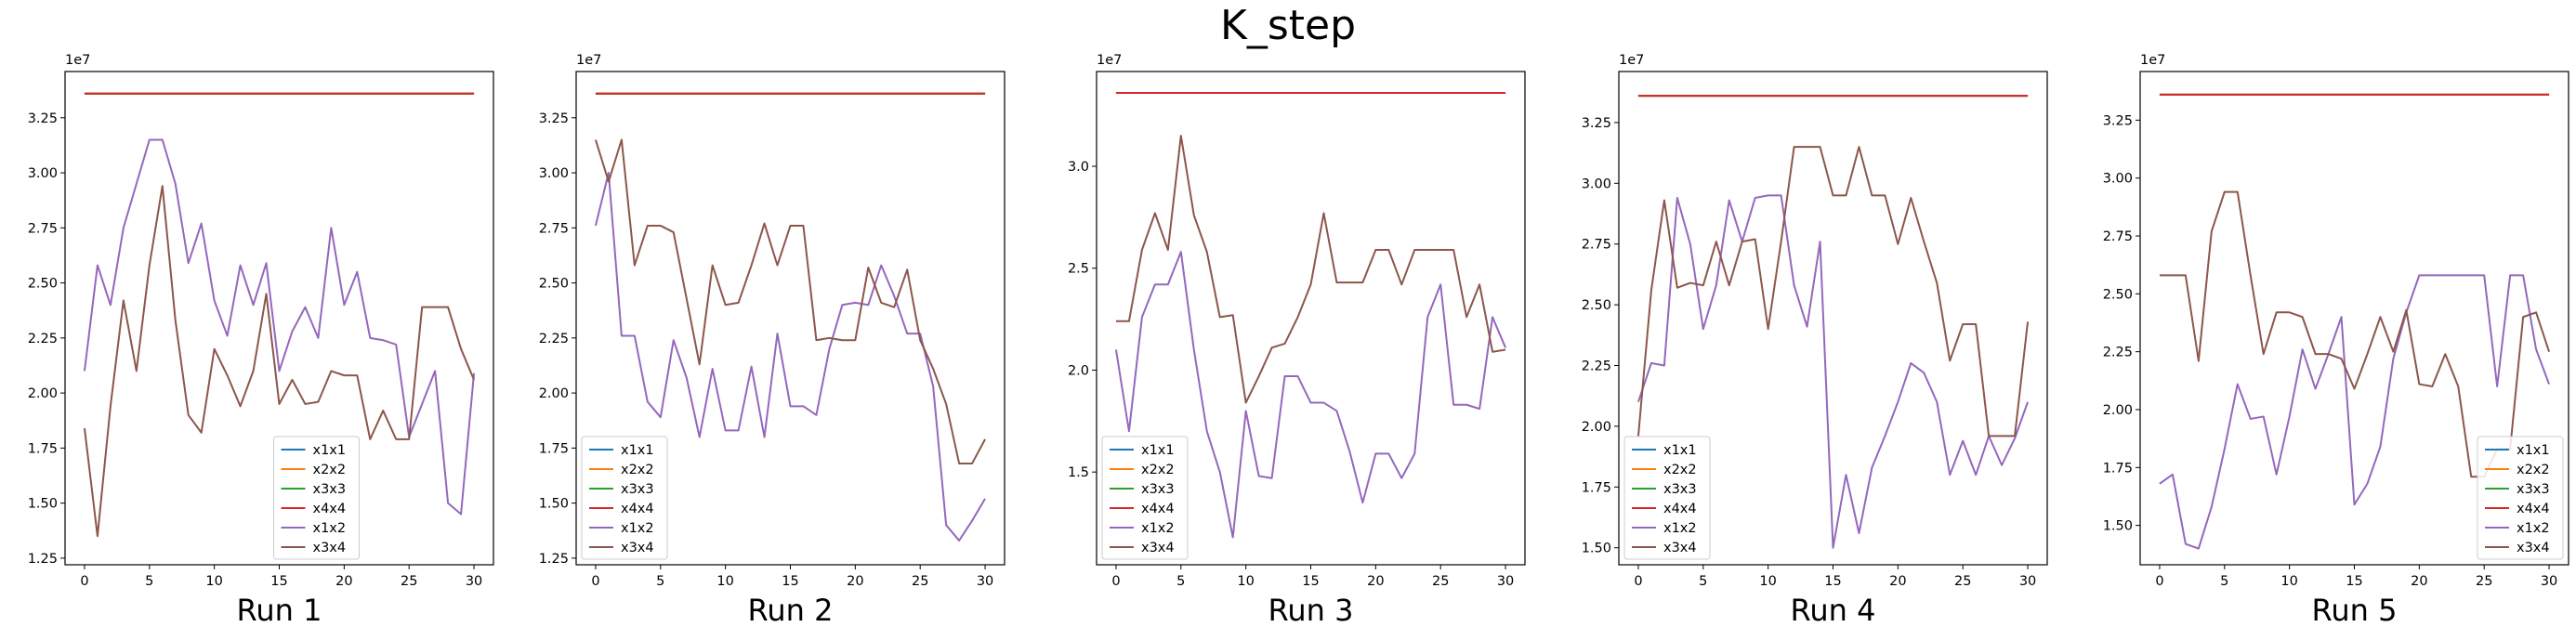 The height and width of the screenshot is (627, 2576). What do you see at coordinates (330, 548) in the screenshot?
I see `chart1-legend-label-x3x4: x3x4` at bounding box center [330, 548].